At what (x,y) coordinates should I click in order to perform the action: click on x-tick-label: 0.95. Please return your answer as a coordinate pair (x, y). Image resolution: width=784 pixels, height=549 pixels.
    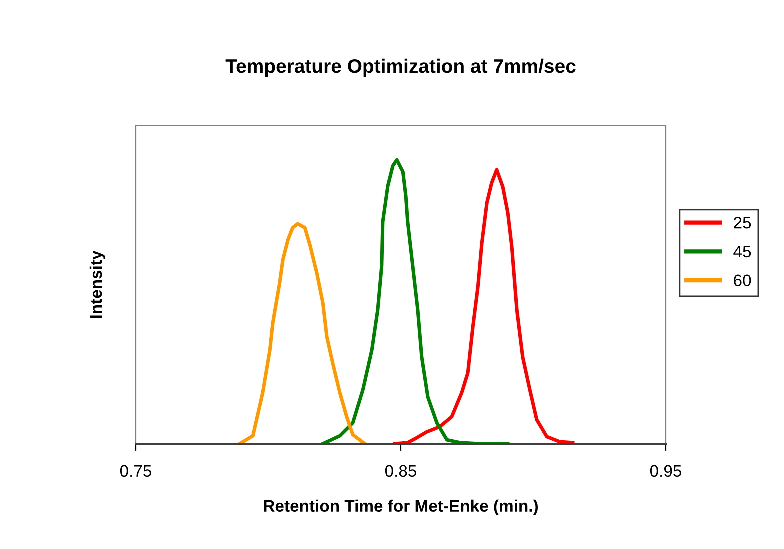
    Looking at the image, I should click on (666, 471).